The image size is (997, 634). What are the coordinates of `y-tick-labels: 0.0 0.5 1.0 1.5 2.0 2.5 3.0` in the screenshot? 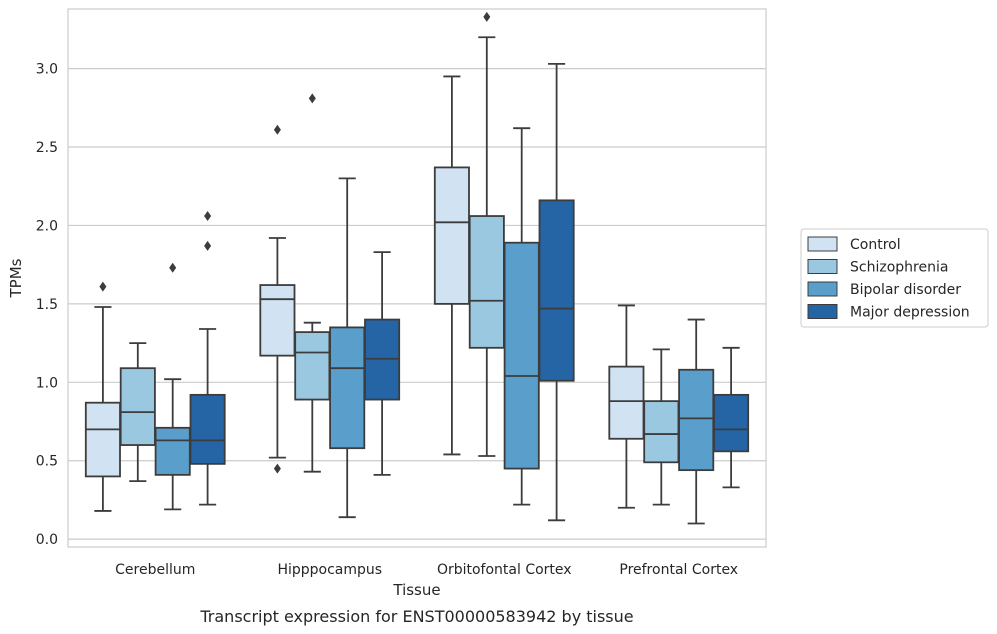 It's located at (47, 305).